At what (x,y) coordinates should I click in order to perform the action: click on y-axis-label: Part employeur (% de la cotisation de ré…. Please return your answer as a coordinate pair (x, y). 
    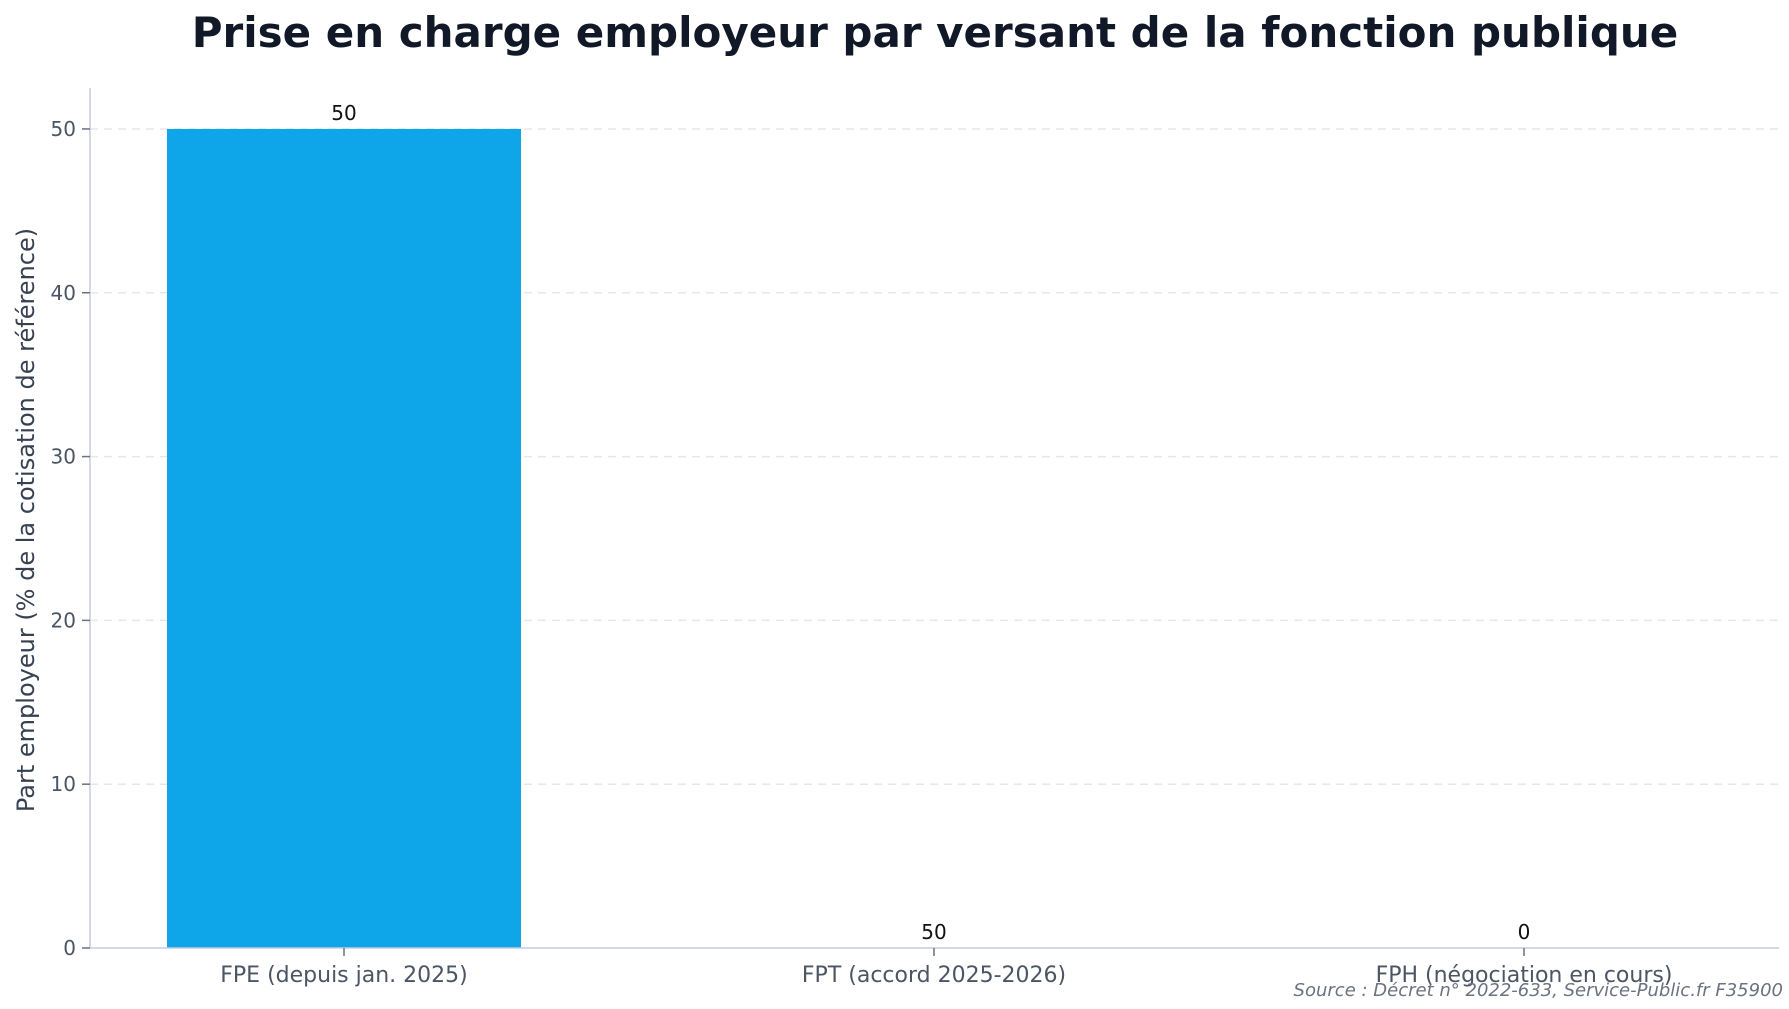
    Looking at the image, I should click on (26, 520).